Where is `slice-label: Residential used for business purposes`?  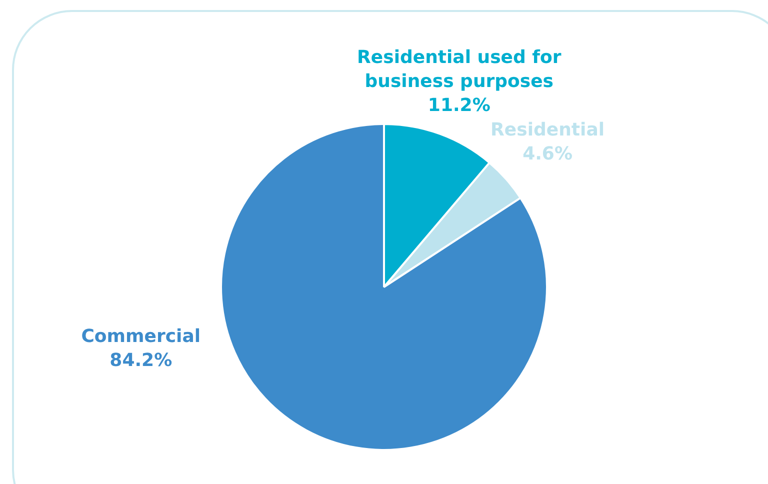
slice-label: Residential used for business purposes is located at coordinates (459, 69).